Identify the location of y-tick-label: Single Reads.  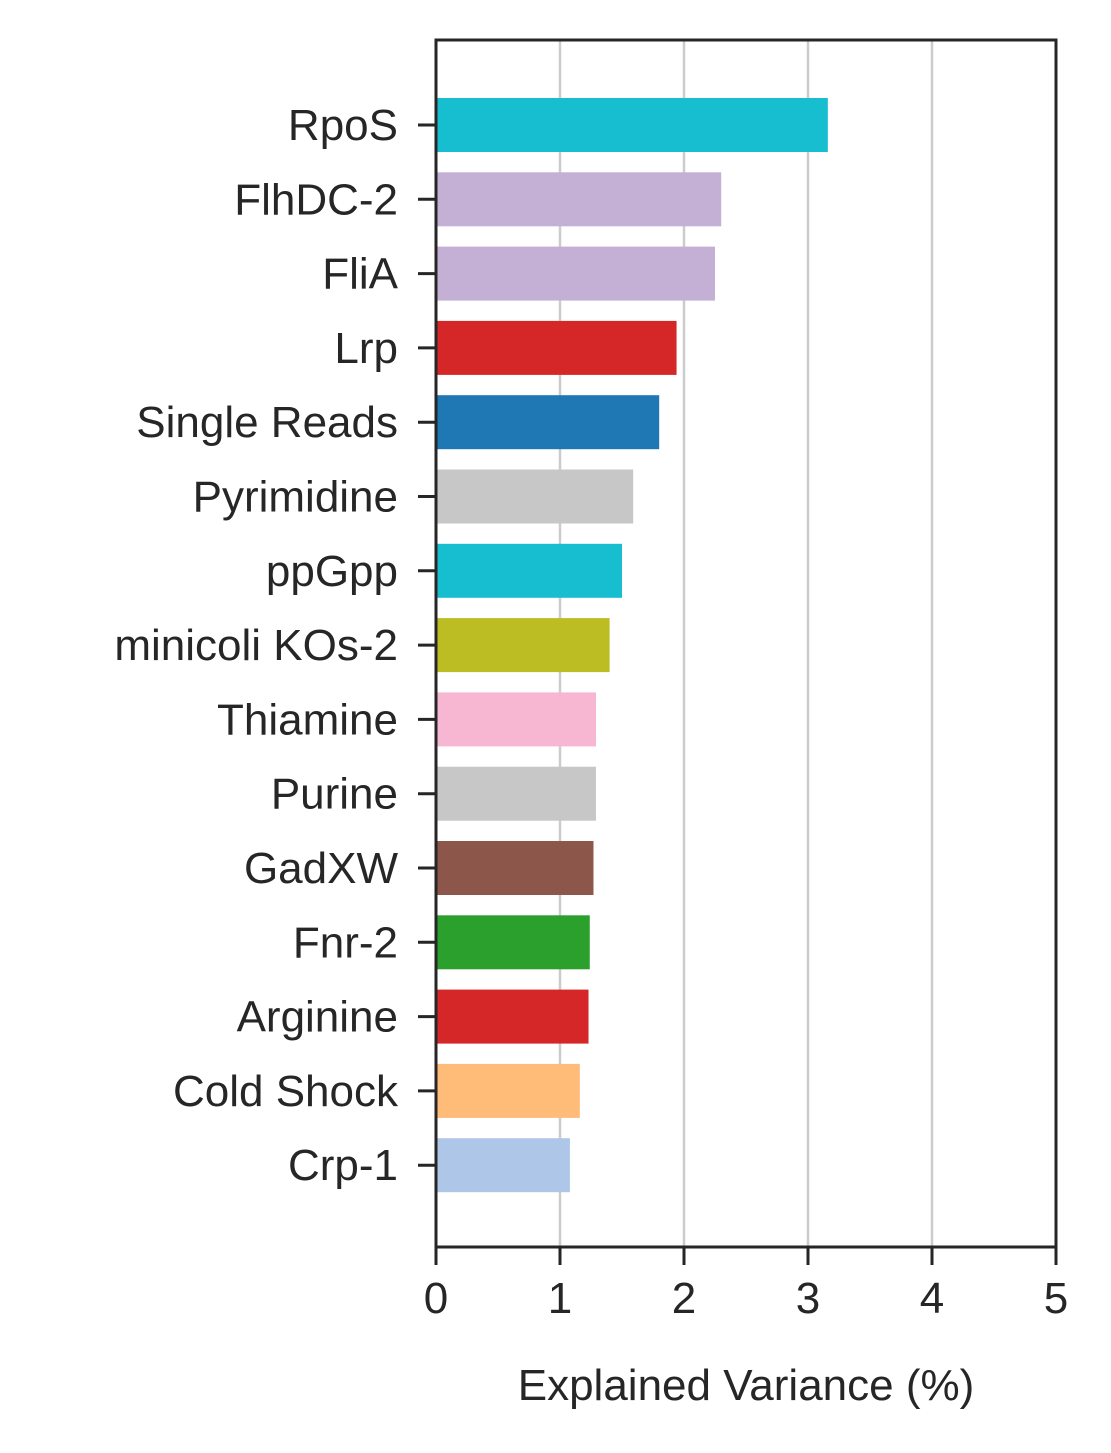
(267, 422).